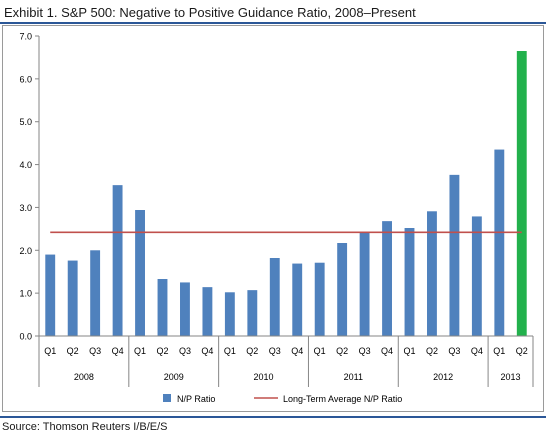 This screenshot has height=440, width=546. What do you see at coordinates (25, 294) in the screenshot?
I see `y-tick-label: 1.0` at bounding box center [25, 294].